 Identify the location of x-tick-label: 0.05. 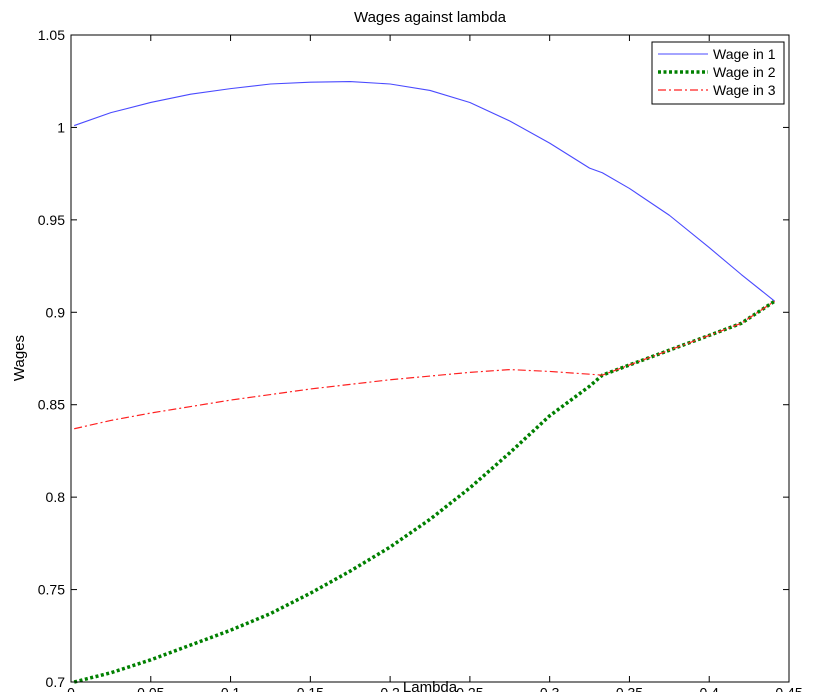
(150, 688).